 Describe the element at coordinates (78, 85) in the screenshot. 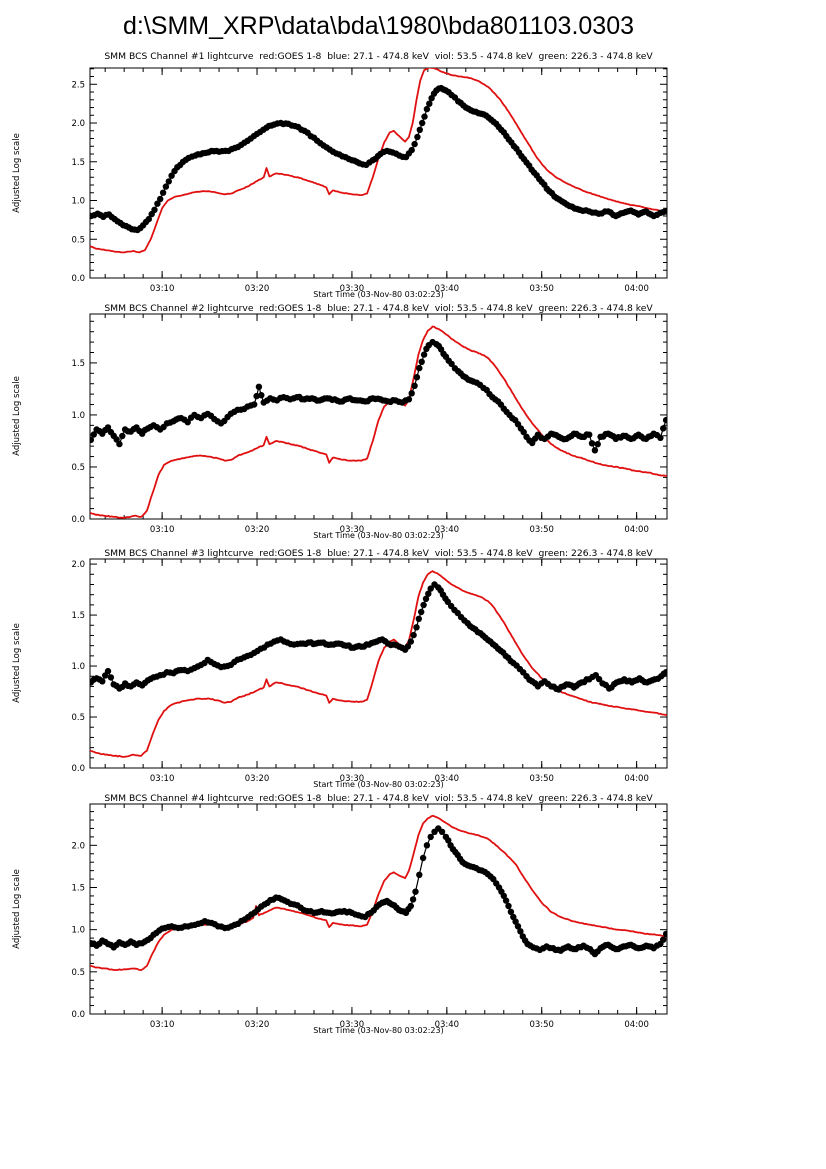

I see `svg-text: 2.5` at that location.